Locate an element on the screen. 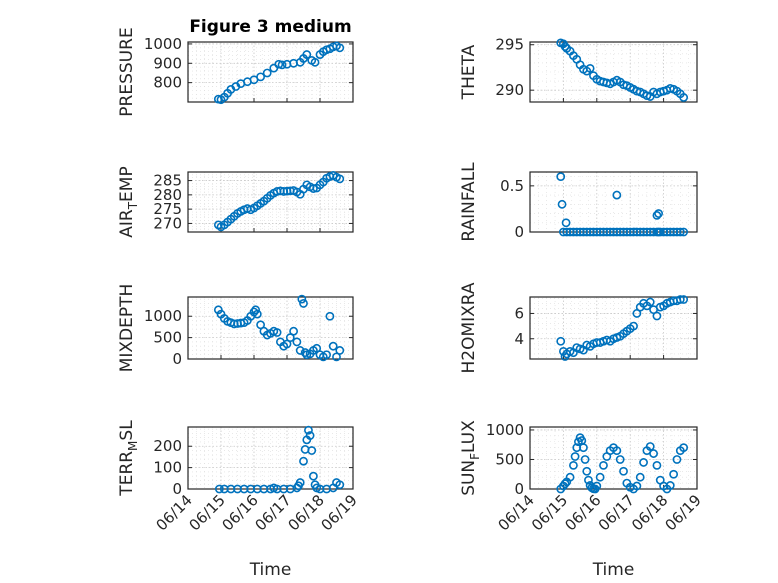  y-tick-label: 900 is located at coordinates (167, 63).